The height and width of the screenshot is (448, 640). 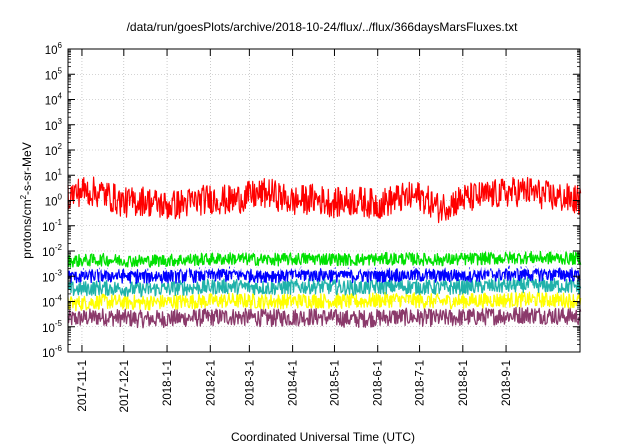 What do you see at coordinates (125, 386) in the screenshot?
I see `x-tick-label: 2017-12-1` at bounding box center [125, 386].